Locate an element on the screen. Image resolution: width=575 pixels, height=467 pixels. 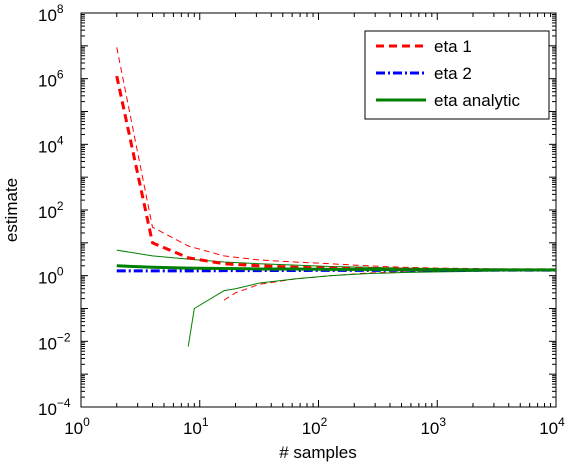
legend: eta 1 eta 2 eta analytic is located at coordinates (457, 75).